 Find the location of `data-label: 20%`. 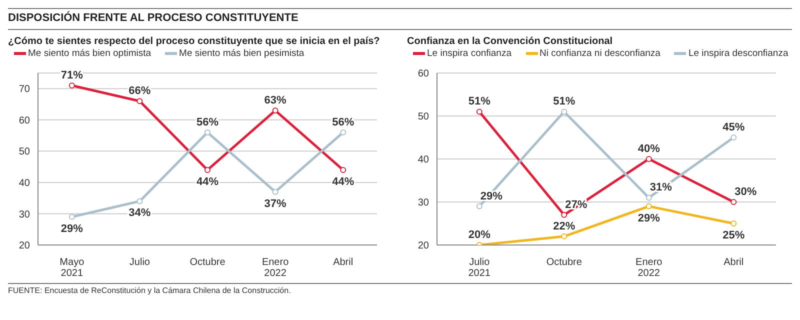

data-label: 20% is located at coordinates (479, 235).